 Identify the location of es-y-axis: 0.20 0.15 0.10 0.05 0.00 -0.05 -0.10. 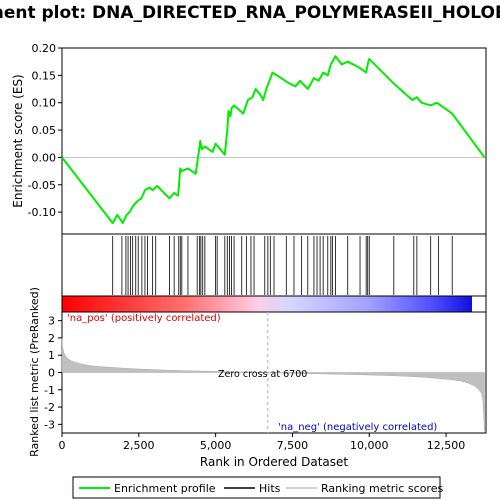
(45, 130).